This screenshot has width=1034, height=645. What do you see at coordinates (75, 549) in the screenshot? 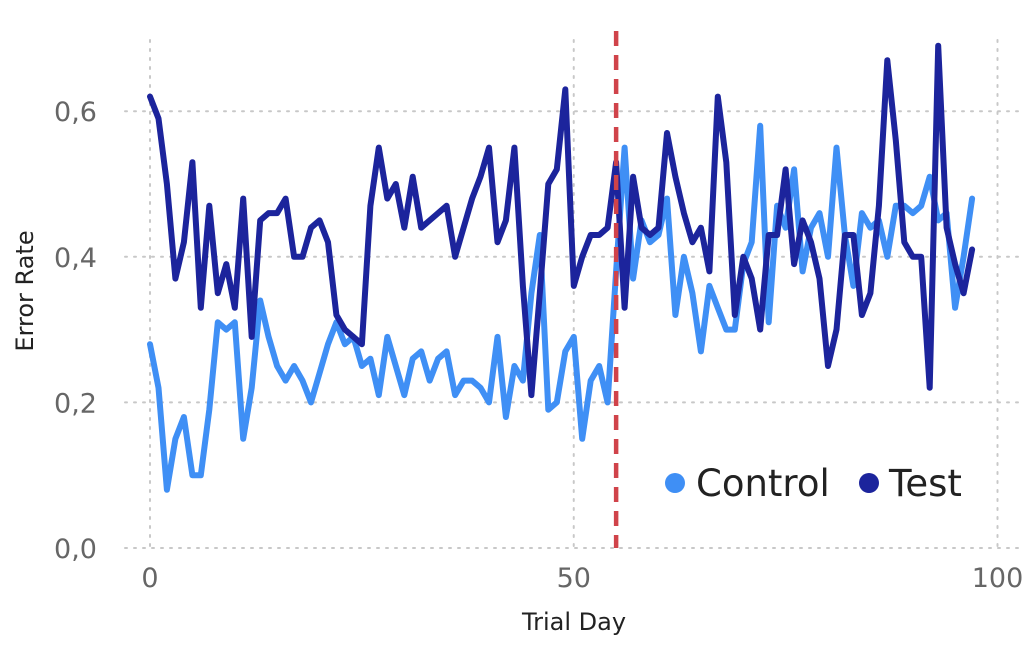
I see `y-tick-label: 0,0` at bounding box center [75, 549].